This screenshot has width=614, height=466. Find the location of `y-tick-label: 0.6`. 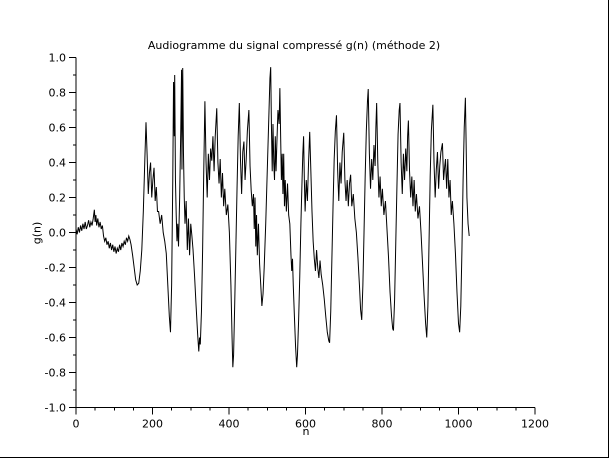

y-tick-label: 0.6 is located at coordinates (58, 128).